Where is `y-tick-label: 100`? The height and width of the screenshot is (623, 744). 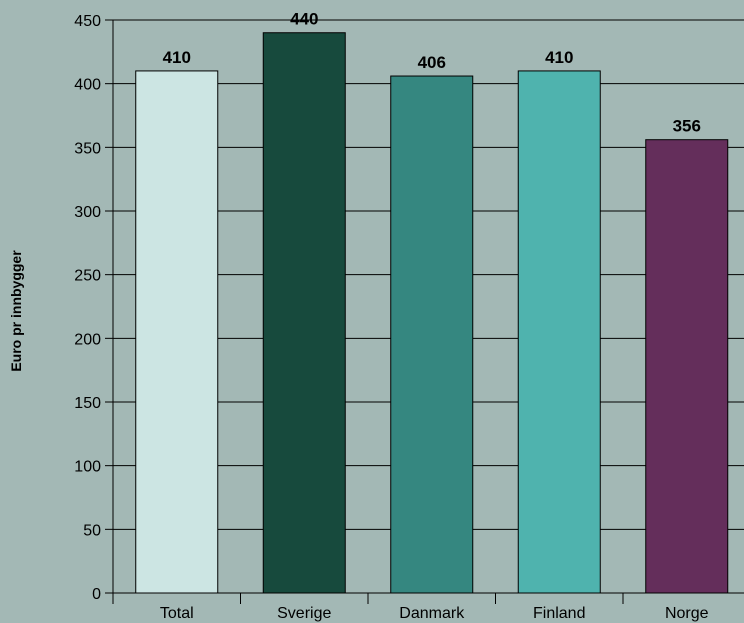
y-tick-label: 100 is located at coordinates (87, 467).